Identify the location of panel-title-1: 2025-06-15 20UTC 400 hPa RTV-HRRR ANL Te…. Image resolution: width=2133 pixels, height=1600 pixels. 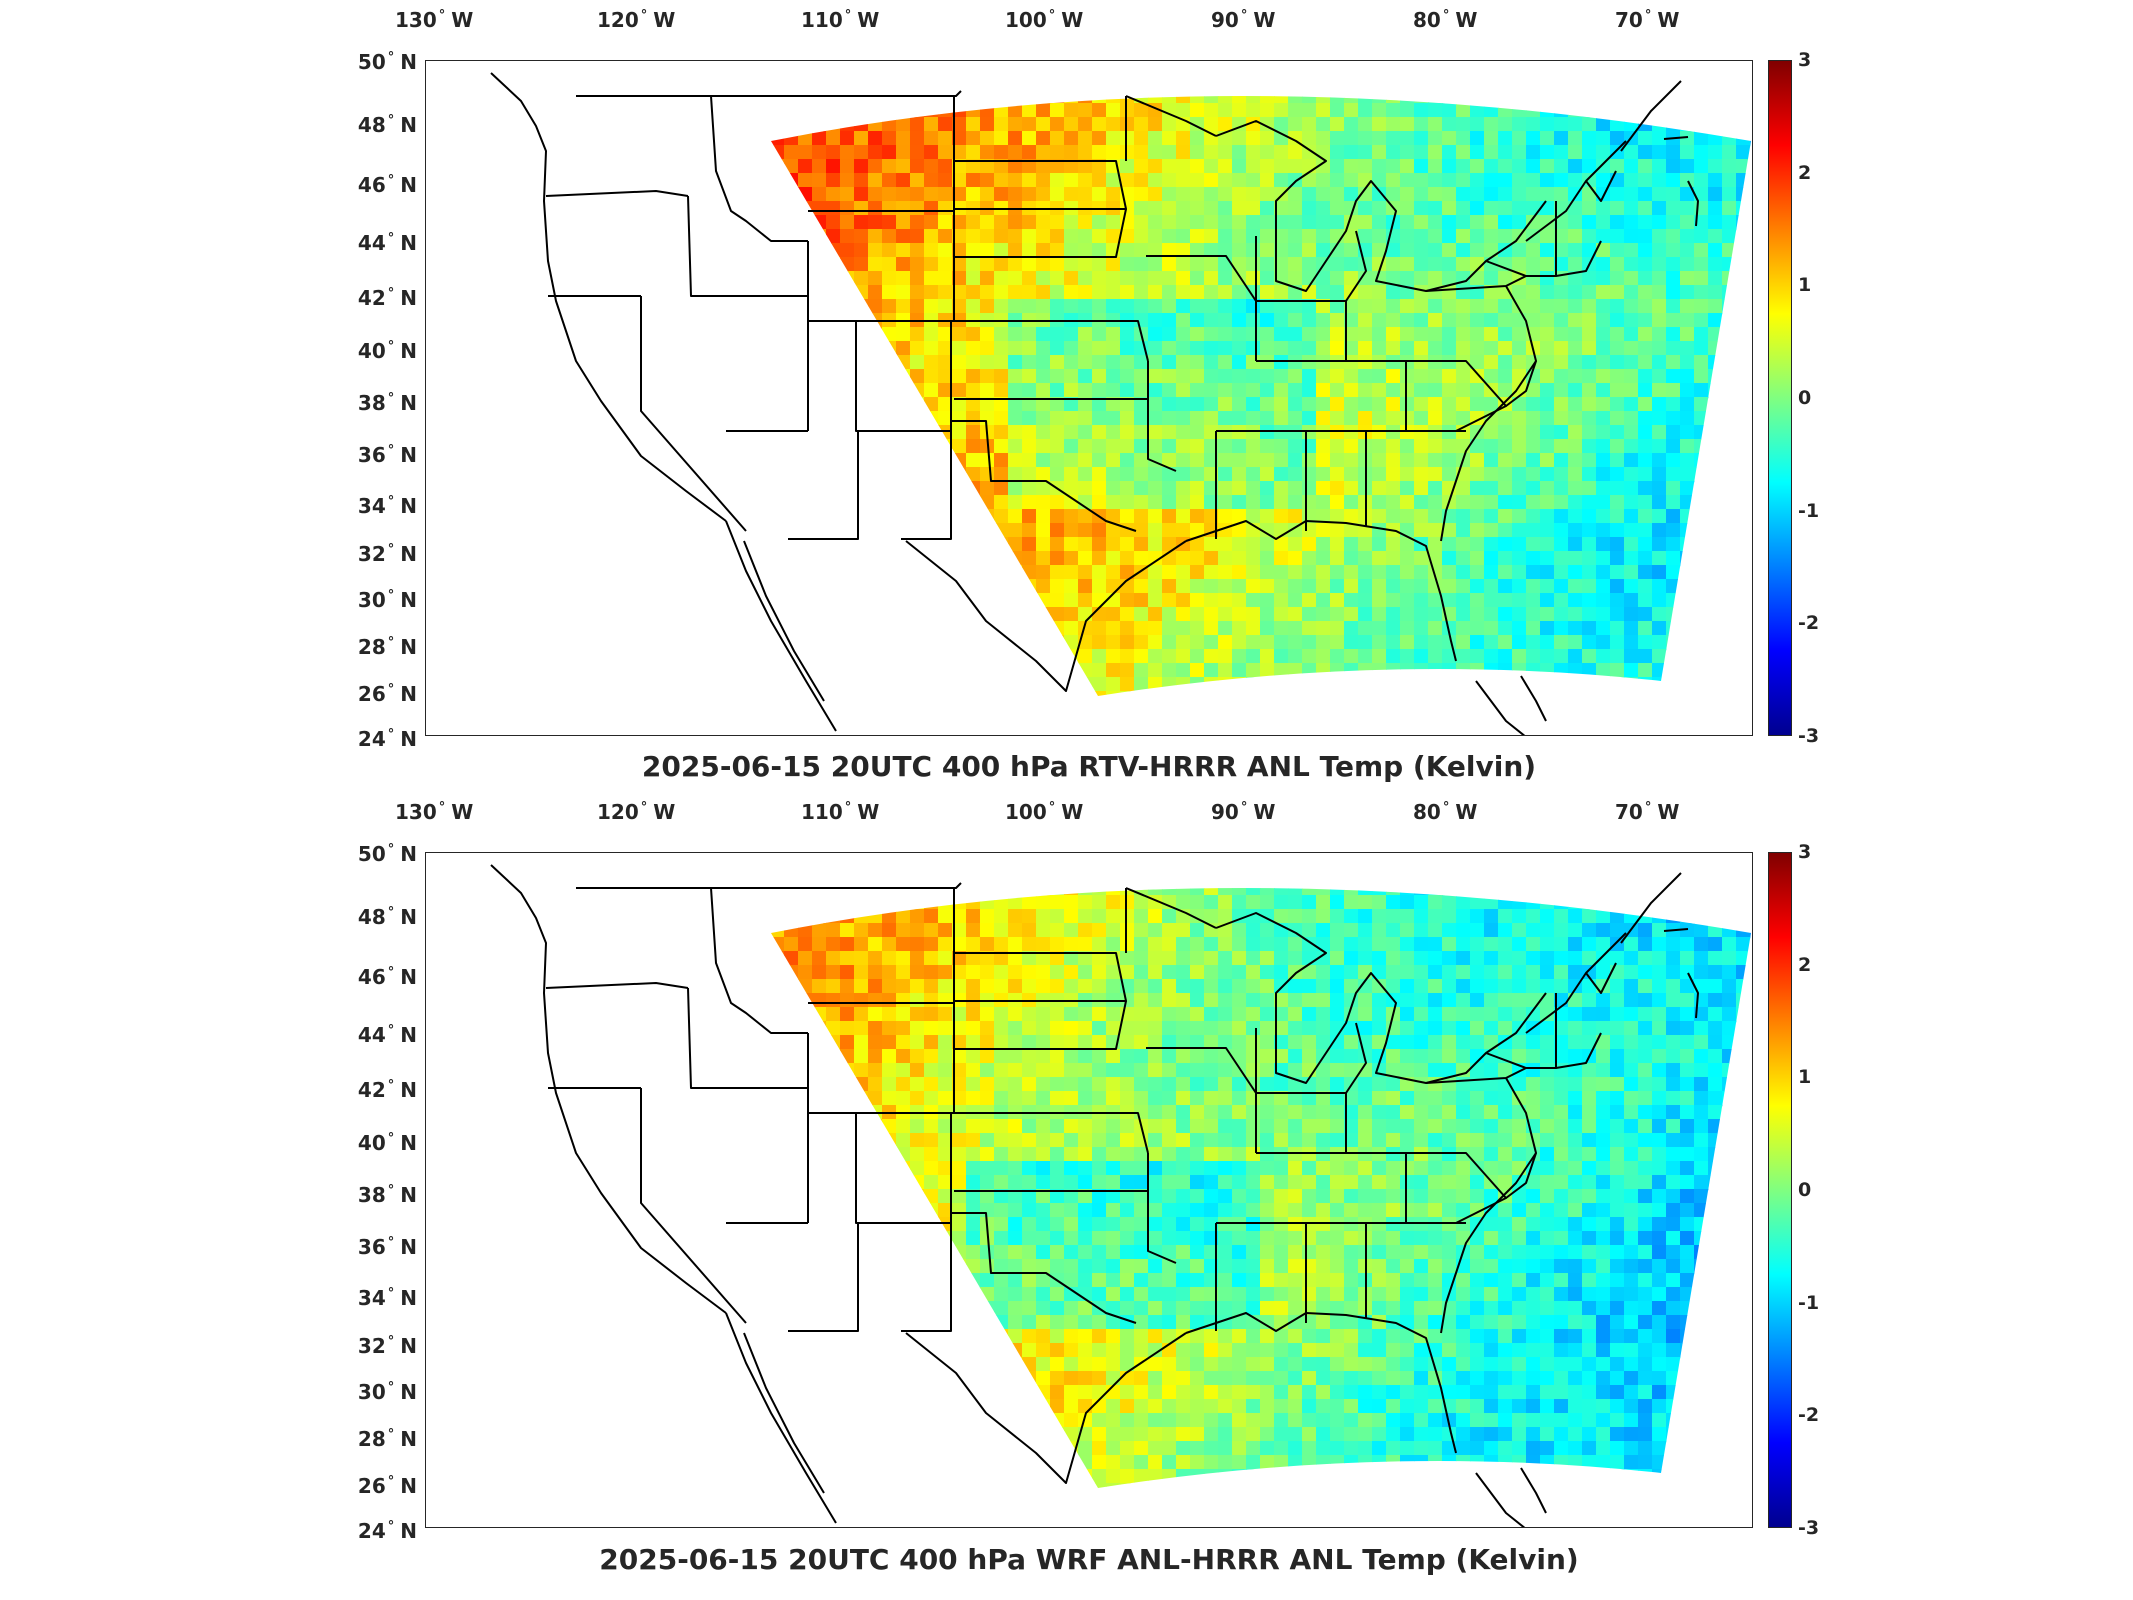
(1089, 766).